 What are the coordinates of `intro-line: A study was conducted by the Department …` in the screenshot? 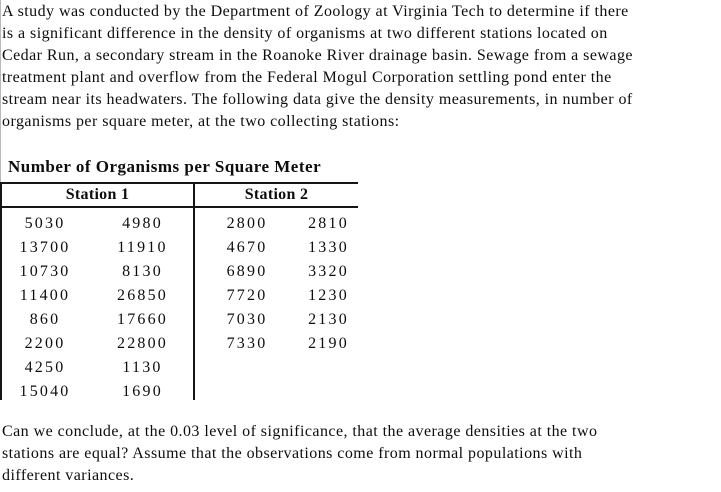 It's located at (315, 11).